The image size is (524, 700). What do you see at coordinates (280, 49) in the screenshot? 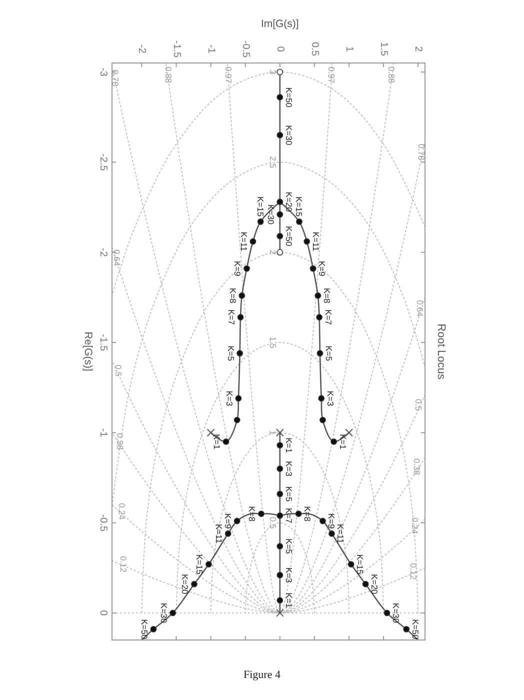
I see `x-tick-label: 0` at bounding box center [280, 49].